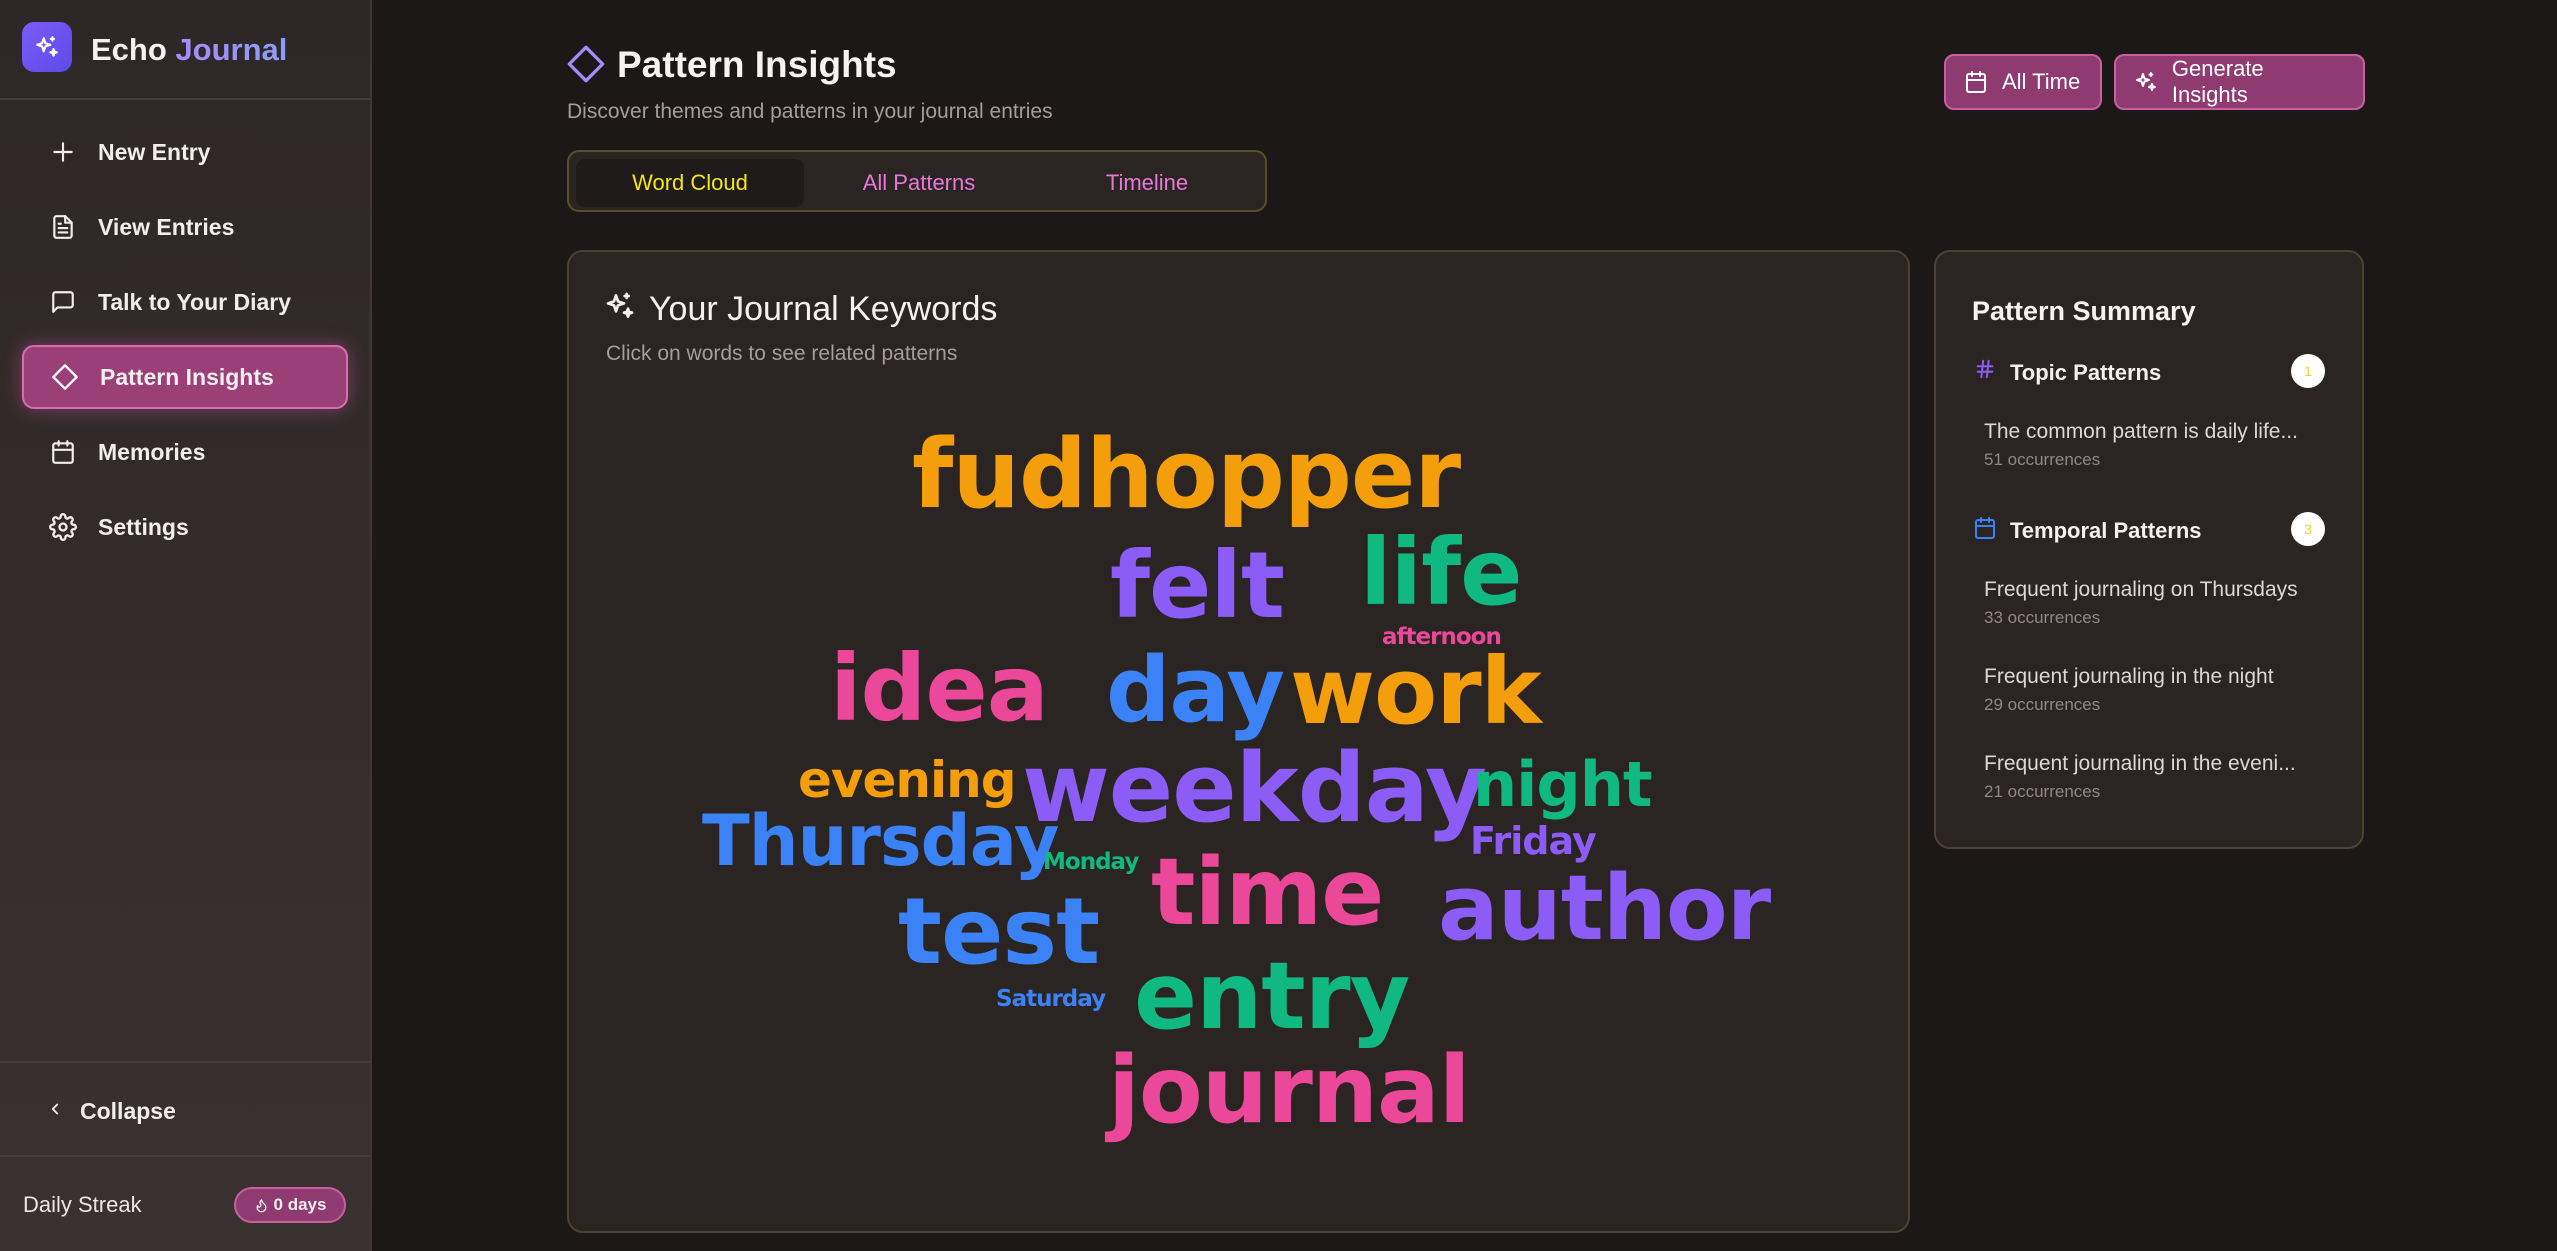 Image resolution: width=2557 pixels, height=1251 pixels. Describe the element at coordinates (2106, 530) in the screenshot. I see `temporal-patterns-title: Temporal Patterns` at that location.